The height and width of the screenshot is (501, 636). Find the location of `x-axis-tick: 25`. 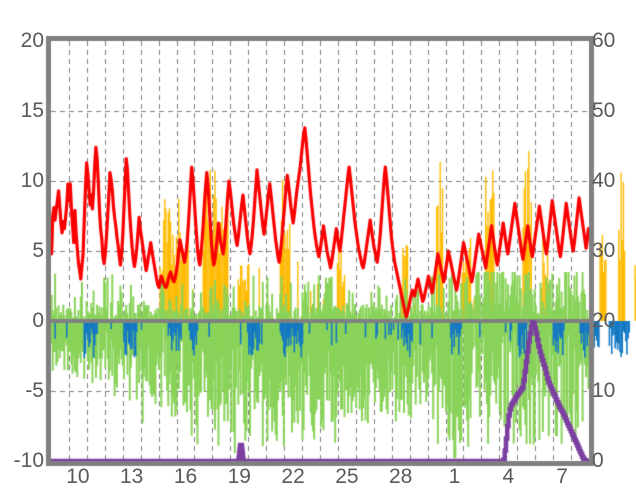

x-axis-tick: 25 is located at coordinates (347, 476).